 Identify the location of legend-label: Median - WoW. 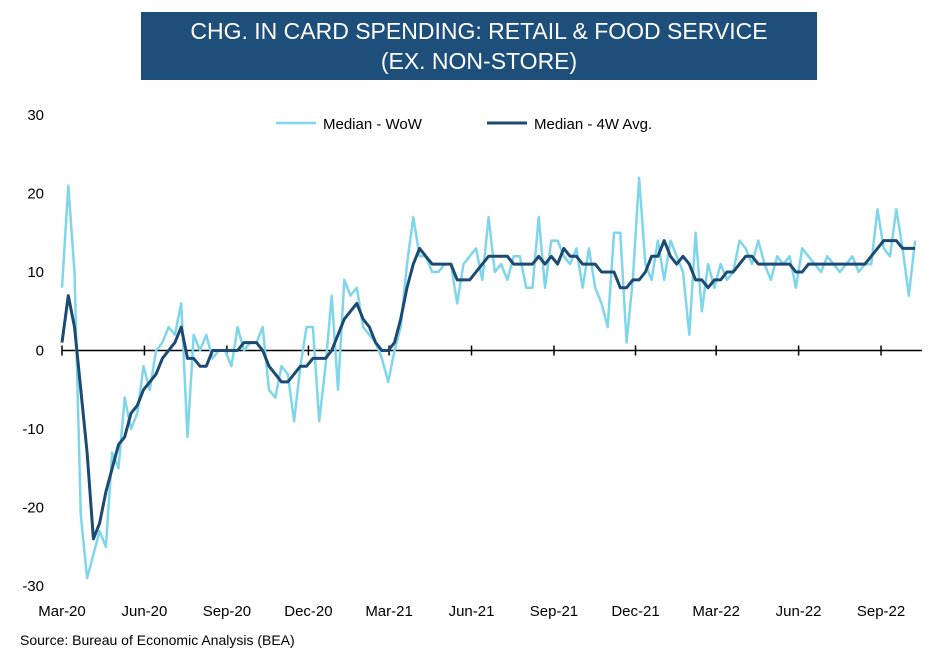
(373, 124).